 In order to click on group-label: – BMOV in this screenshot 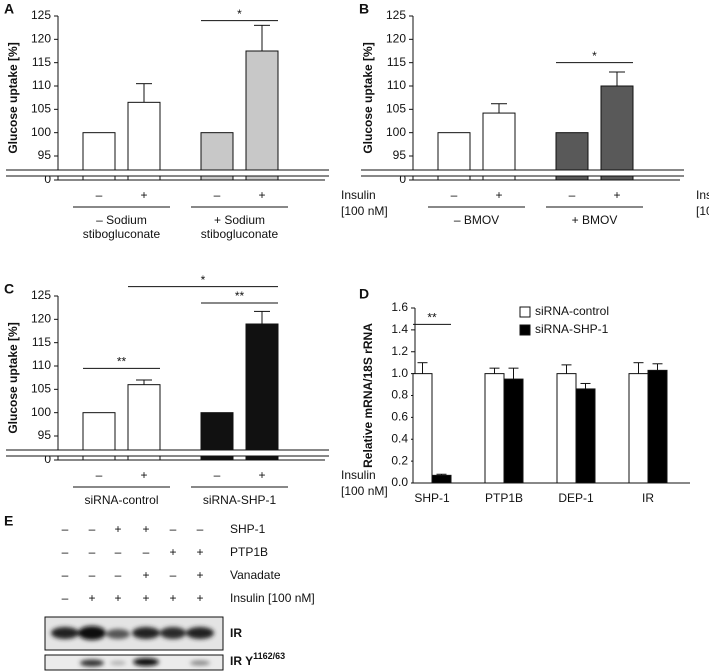, I will do `click(476, 220)`.